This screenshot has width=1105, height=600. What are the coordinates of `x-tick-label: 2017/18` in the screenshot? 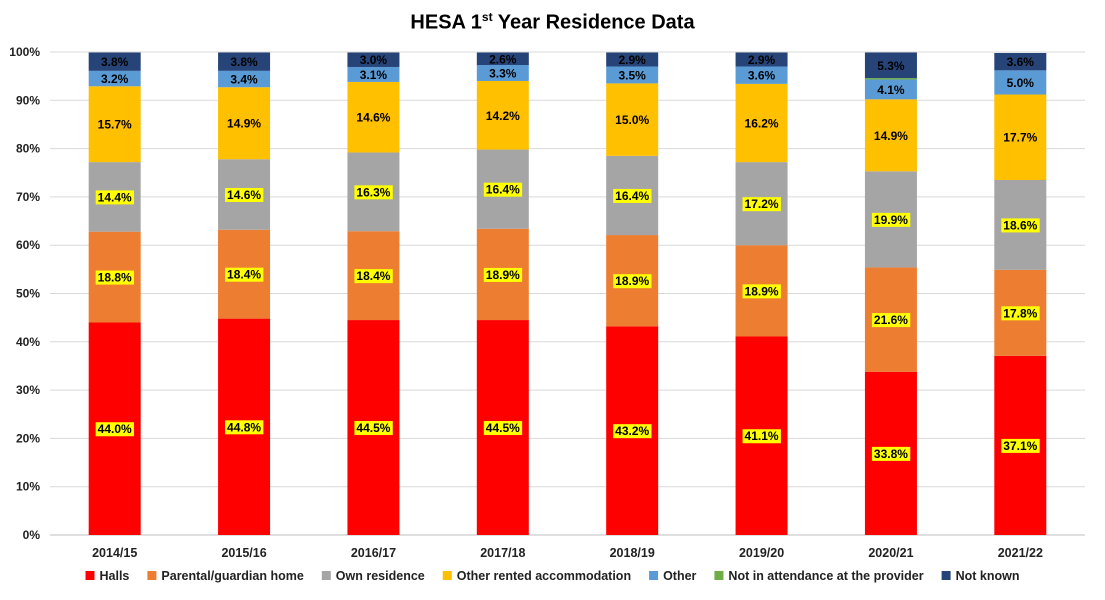 It's located at (502, 553).